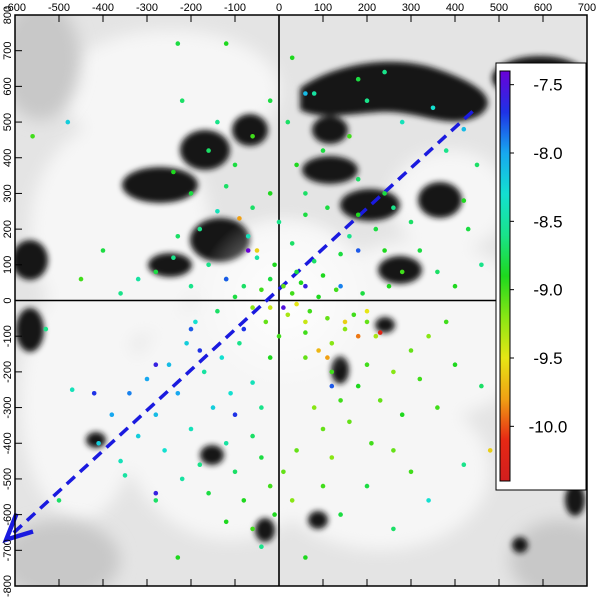 This screenshot has width=600, height=603. I want to click on colorbar-tick-label: -9.0, so click(547, 290).